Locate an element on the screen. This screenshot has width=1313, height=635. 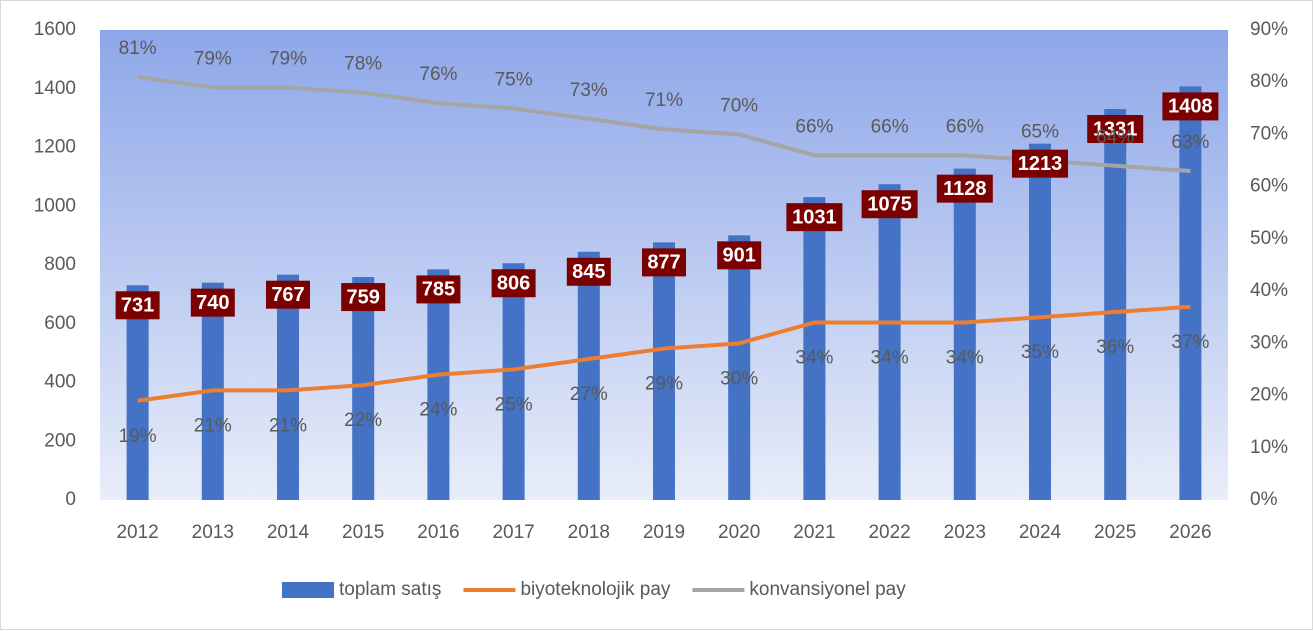
y-tick-label: 0 is located at coordinates (70, 499).